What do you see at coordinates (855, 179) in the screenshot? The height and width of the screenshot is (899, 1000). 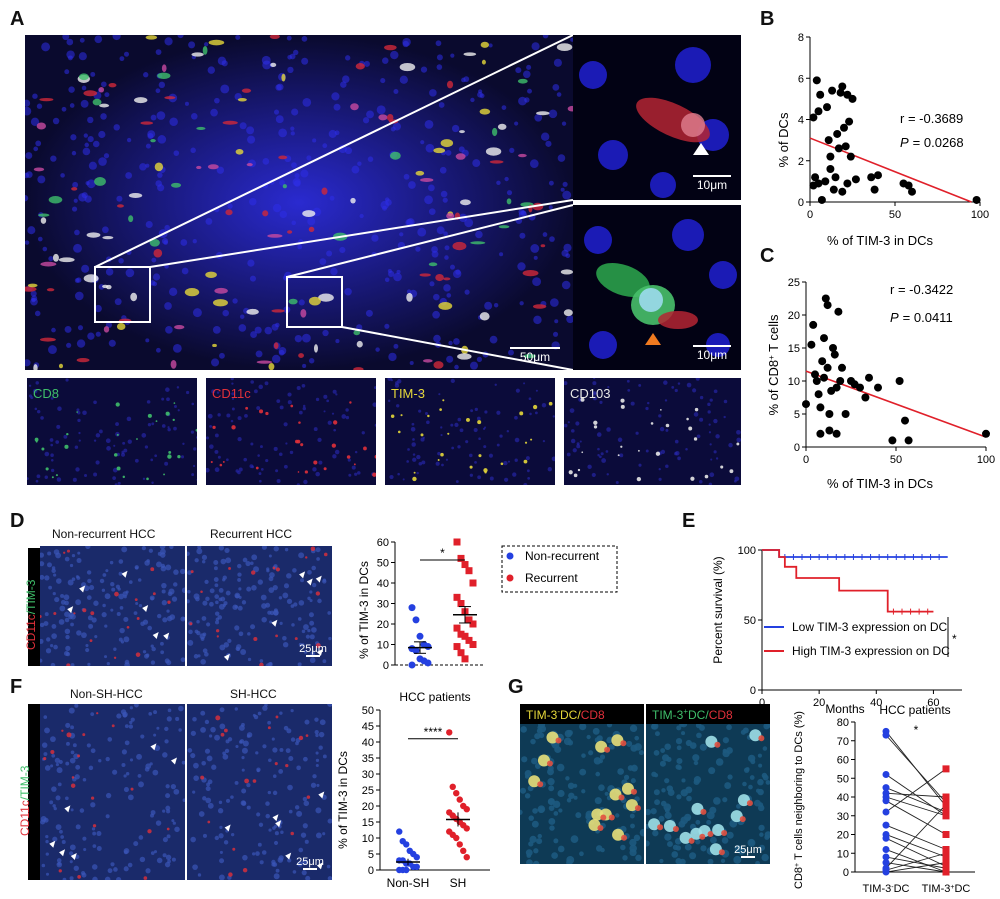 I see `chart-b-point` at bounding box center [855, 179].